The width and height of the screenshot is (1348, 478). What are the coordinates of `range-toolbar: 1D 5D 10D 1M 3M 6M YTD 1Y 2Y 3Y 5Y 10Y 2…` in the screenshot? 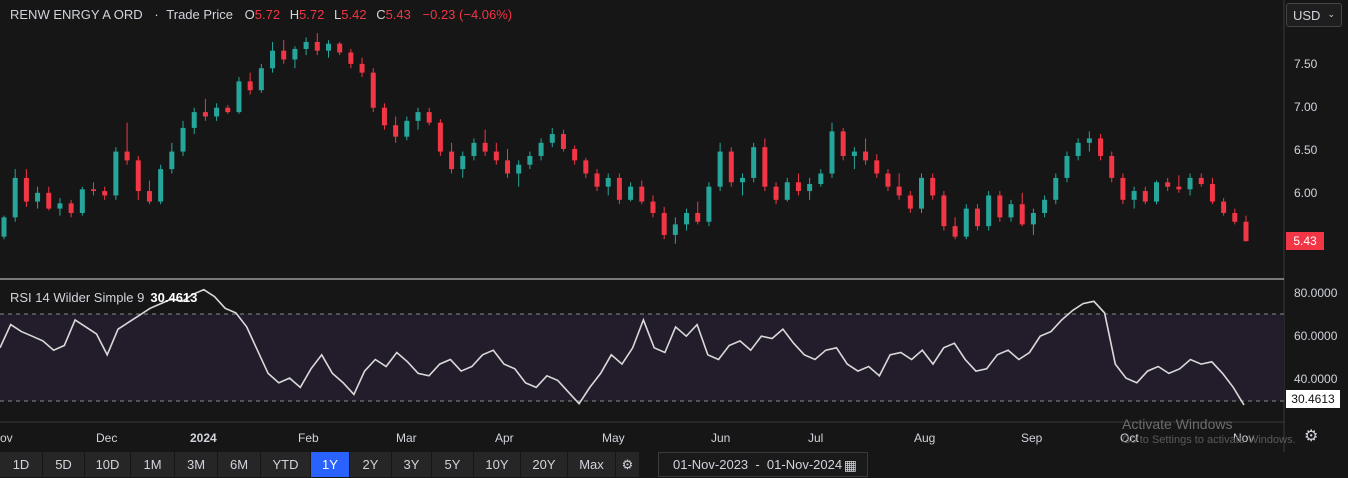 It's located at (674, 465).